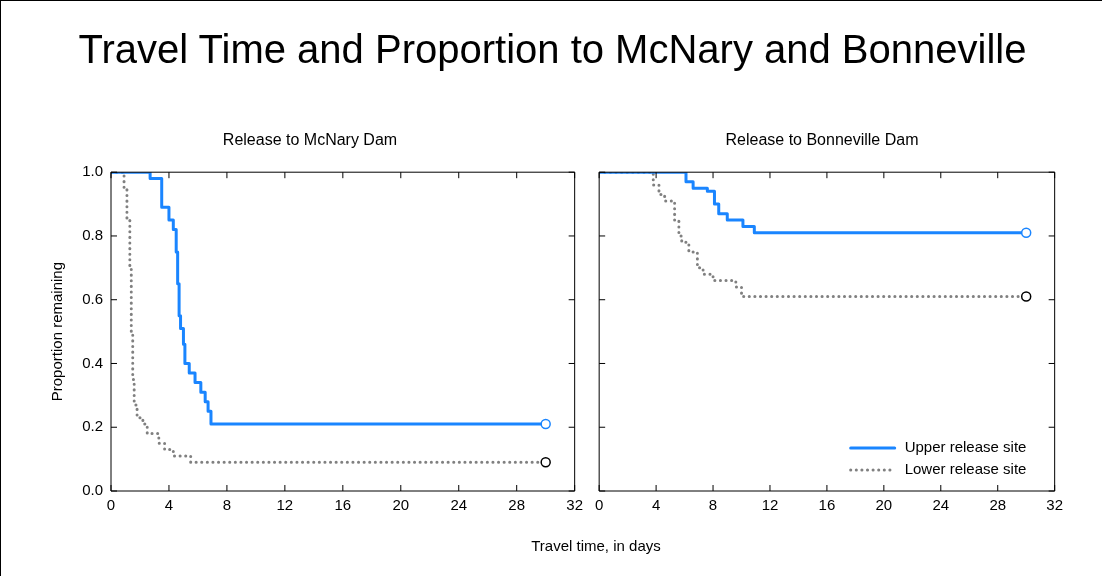 The height and width of the screenshot is (577, 1103). I want to click on y-tick-label: 1.0, so click(92, 171).